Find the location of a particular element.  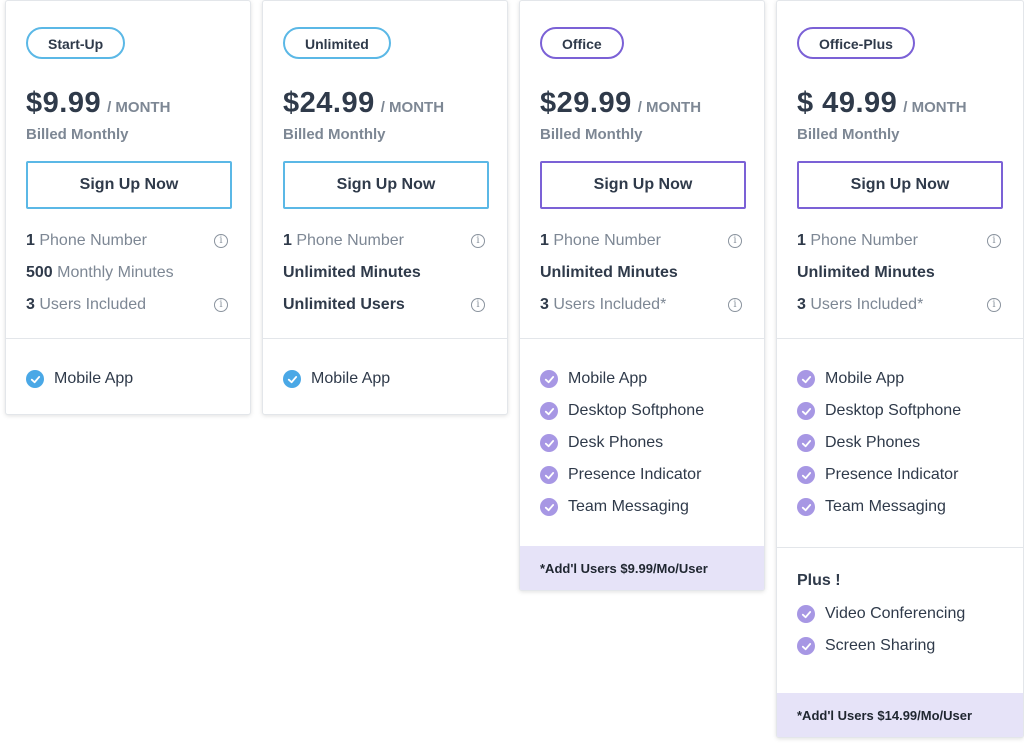

spec-users: 3 Users Included i is located at coordinates (128, 305).